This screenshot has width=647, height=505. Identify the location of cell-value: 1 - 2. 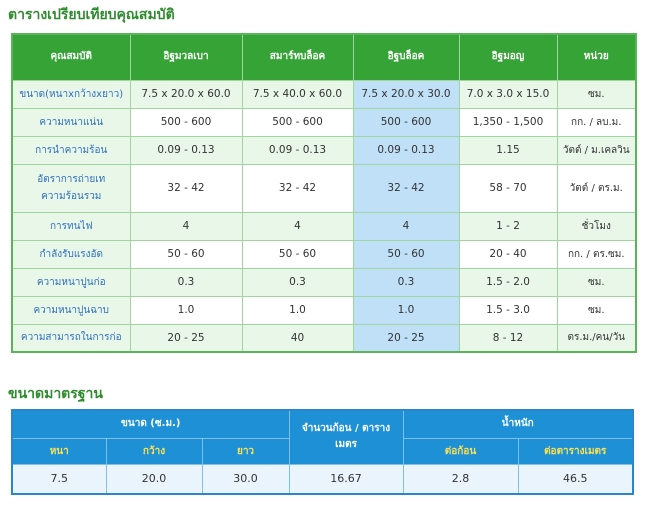
(508, 226).